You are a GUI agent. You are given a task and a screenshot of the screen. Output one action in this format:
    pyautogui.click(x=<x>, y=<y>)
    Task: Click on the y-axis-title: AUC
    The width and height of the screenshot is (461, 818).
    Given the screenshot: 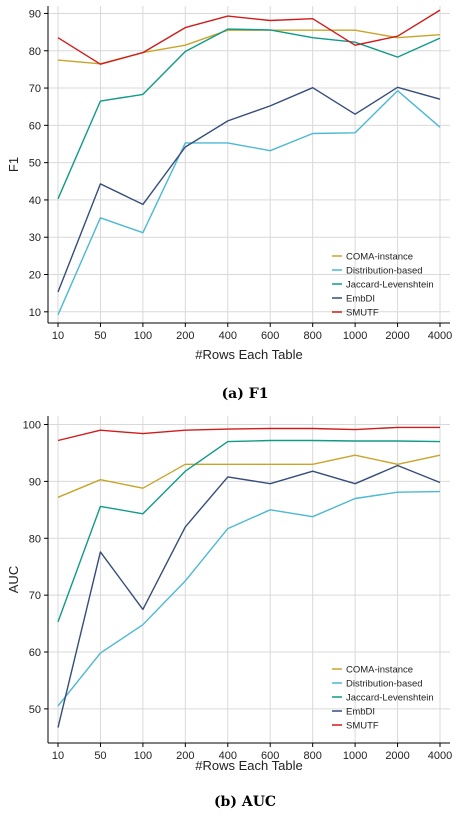 What is the action you would take?
    pyautogui.click(x=13, y=579)
    